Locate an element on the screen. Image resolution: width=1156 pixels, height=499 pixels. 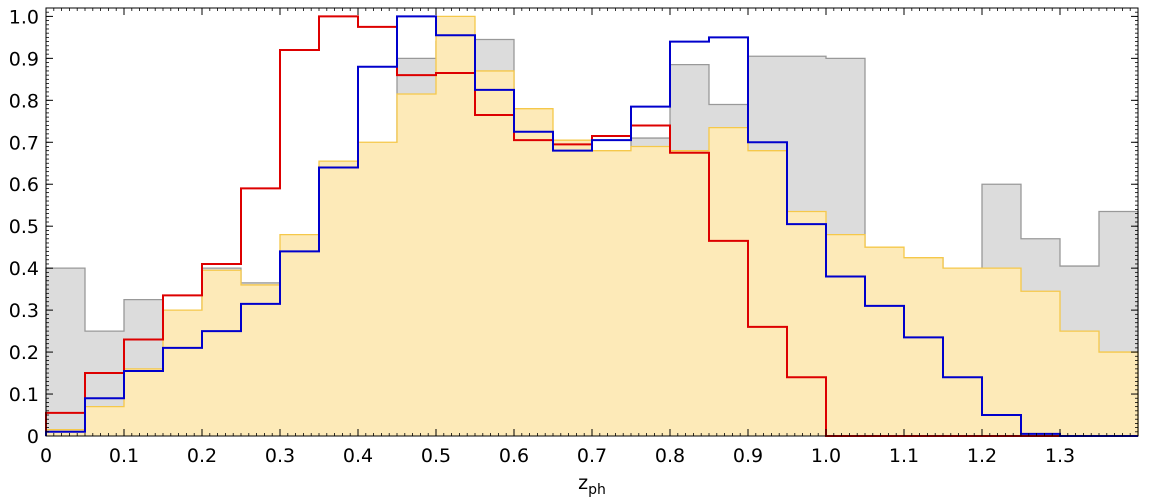
x-tick-label: 0.4 is located at coordinates (358, 456).